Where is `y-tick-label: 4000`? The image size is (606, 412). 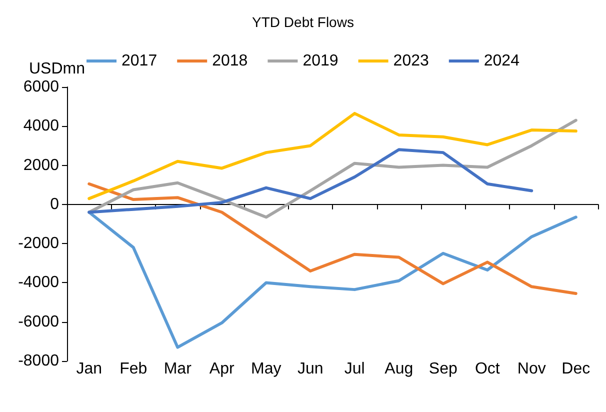 y-tick-label: 4000 is located at coordinates (41, 126).